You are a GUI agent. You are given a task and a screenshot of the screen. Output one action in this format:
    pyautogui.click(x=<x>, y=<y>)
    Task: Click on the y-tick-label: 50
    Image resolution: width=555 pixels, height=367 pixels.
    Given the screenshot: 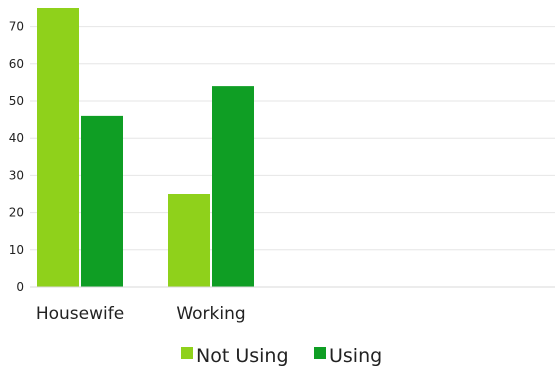 What is the action you would take?
    pyautogui.click(x=16, y=101)
    